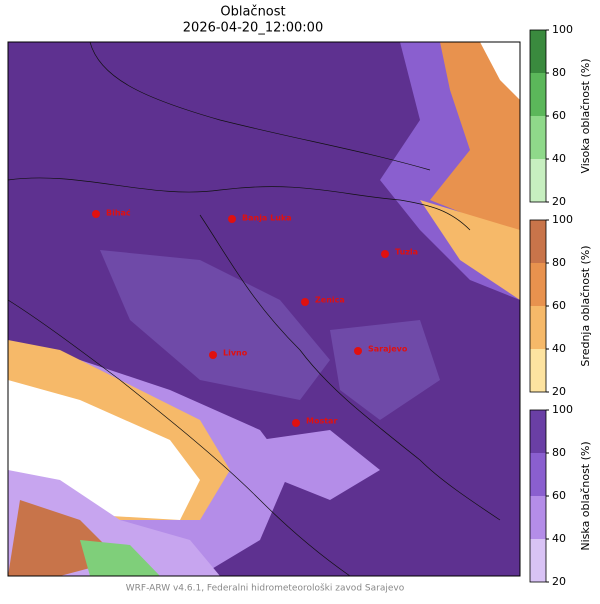  What do you see at coordinates (235, 353) in the screenshot?
I see `city-label: Livno` at bounding box center [235, 353].